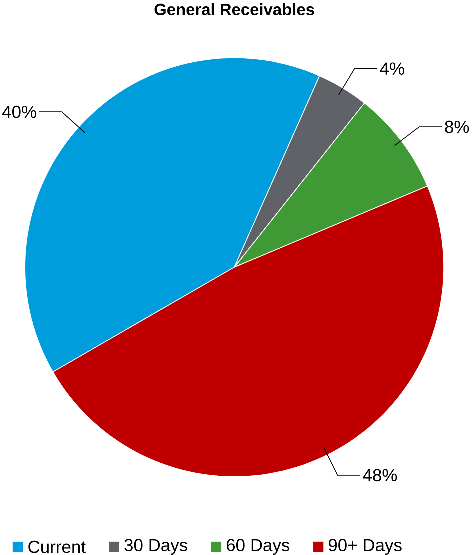 The height and width of the screenshot is (555, 472). I want to click on legend-label: Current, so click(57, 547).